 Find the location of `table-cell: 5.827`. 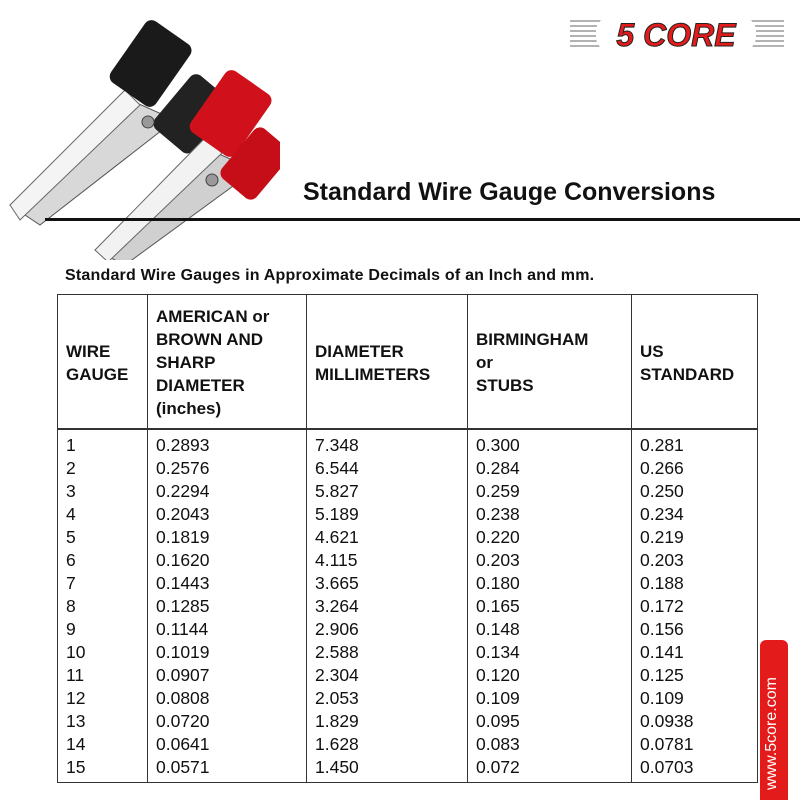

table-cell: 5.827 is located at coordinates (387, 491).